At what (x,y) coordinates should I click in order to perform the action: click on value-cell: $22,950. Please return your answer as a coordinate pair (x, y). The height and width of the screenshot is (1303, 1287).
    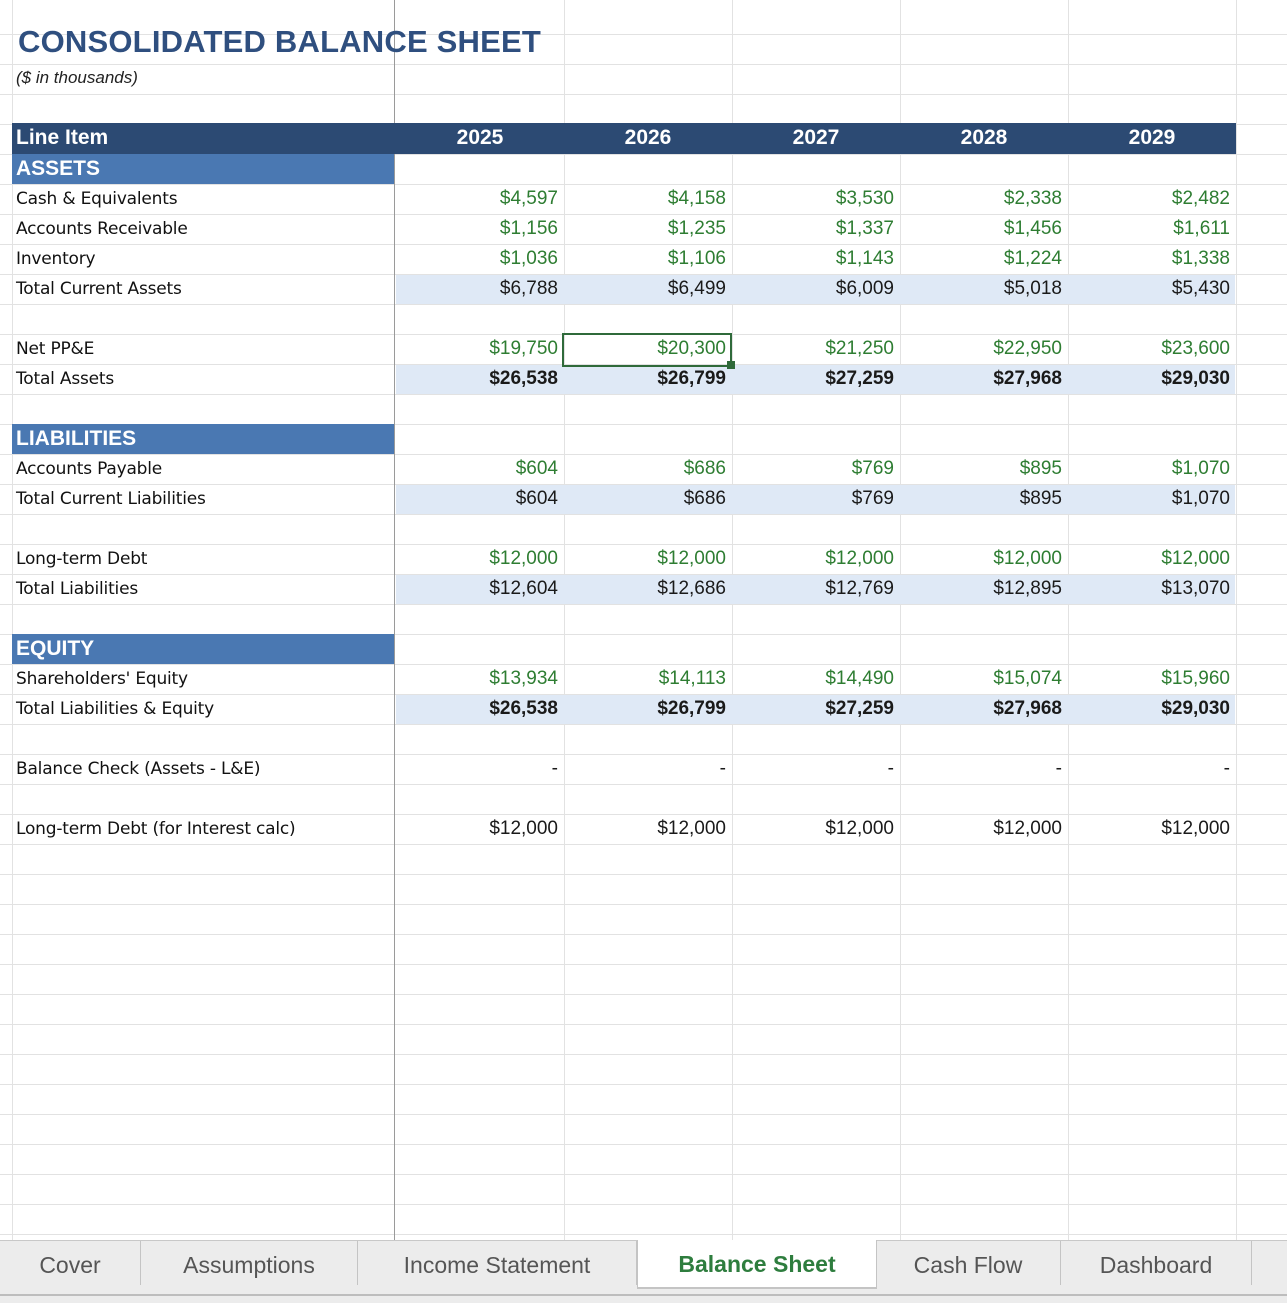
    Looking at the image, I should click on (1027, 348).